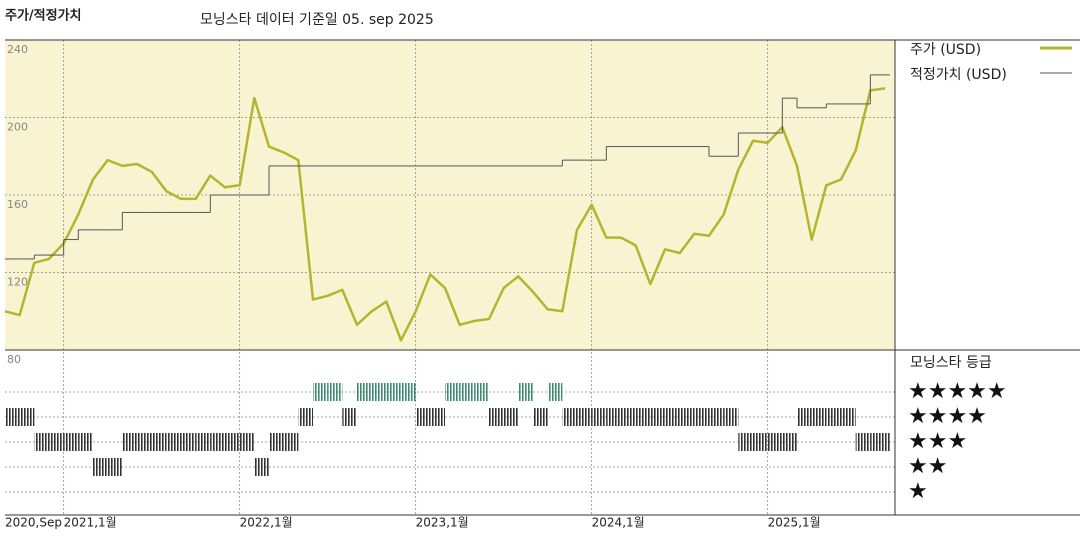 Image resolution: width=1080 pixels, height=540 pixels. I want to click on y-tick-label: 80, so click(14, 359).